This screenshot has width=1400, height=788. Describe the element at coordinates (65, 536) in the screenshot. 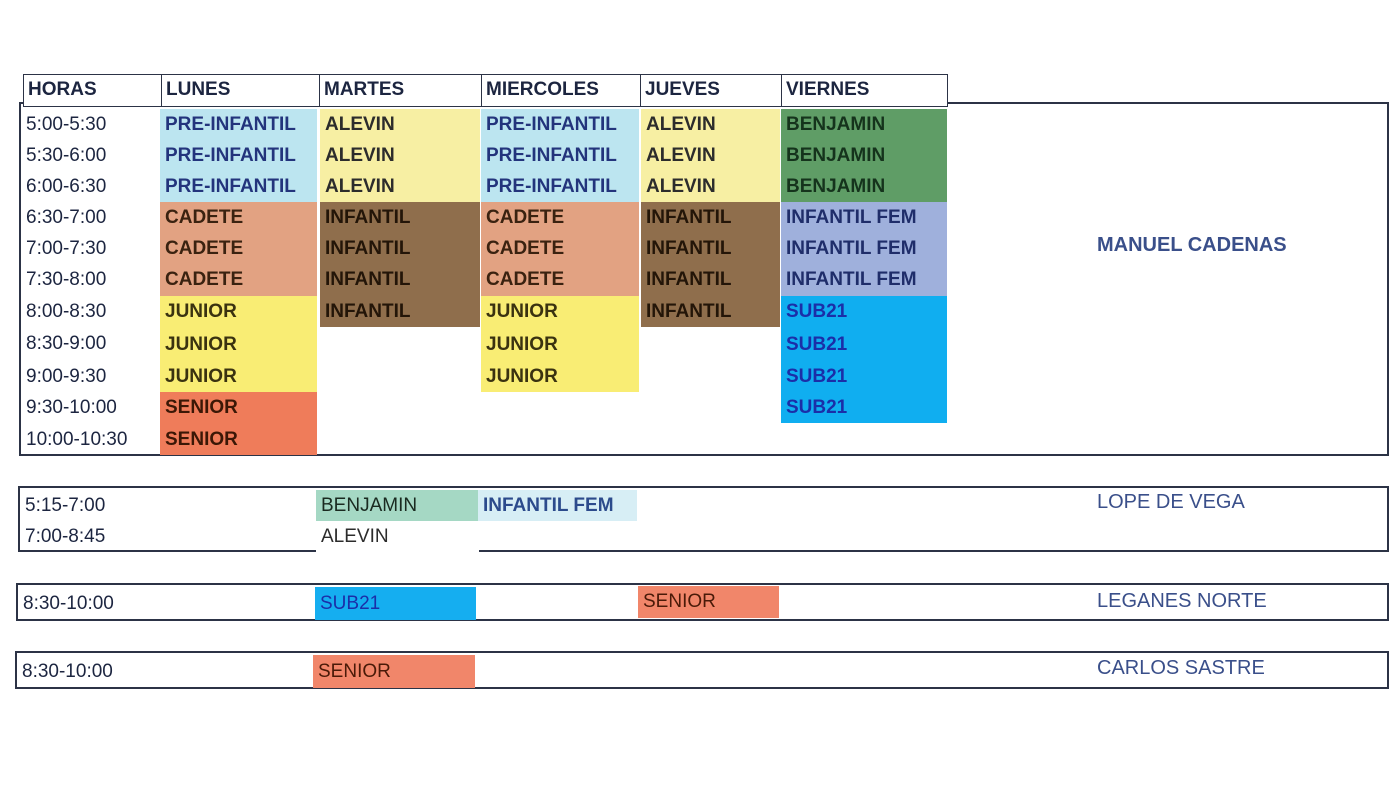

I see `time-slot: 7:00-8:45` at that location.